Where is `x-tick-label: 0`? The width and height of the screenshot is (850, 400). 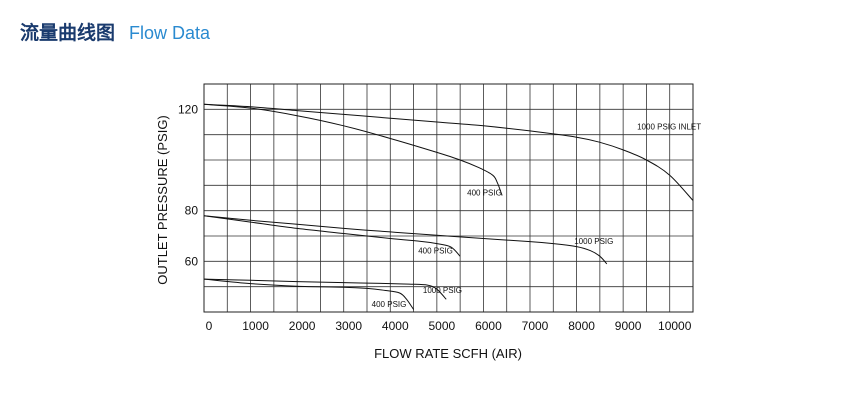 x-tick-label: 0 is located at coordinates (209, 326).